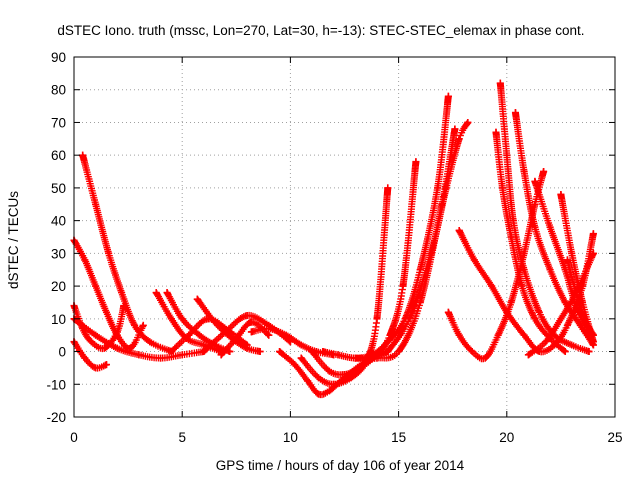  I want to click on y-tick-label: 90, so click(58, 57).